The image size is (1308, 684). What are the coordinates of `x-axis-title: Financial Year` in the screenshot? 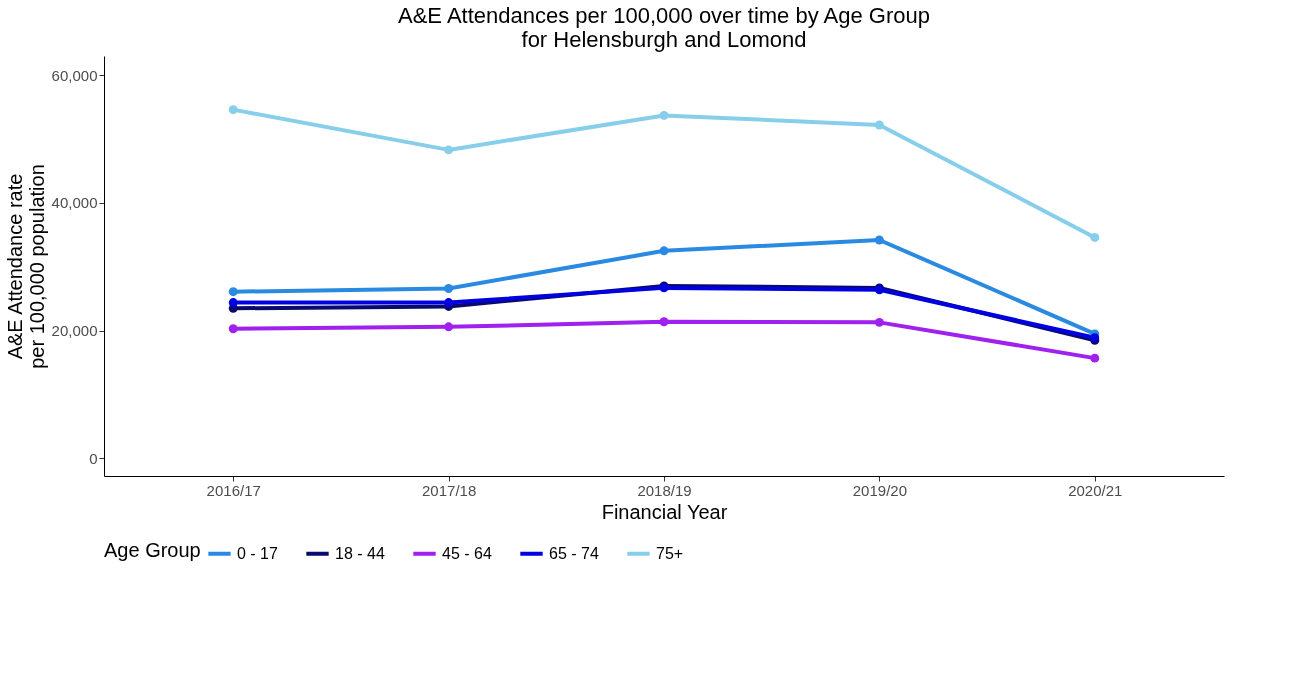 It's located at (664, 511).